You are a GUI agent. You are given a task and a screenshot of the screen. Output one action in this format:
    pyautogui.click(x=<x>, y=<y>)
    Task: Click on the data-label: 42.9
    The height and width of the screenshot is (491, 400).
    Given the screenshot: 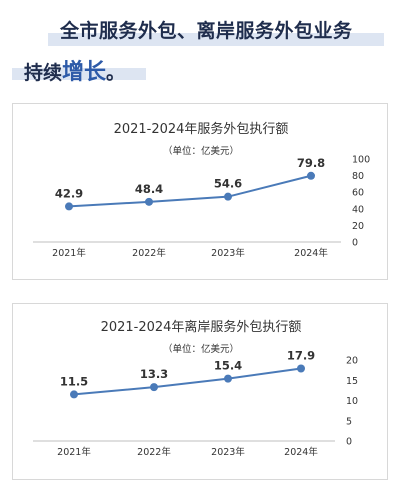 What is the action you would take?
    pyautogui.click(x=69, y=193)
    